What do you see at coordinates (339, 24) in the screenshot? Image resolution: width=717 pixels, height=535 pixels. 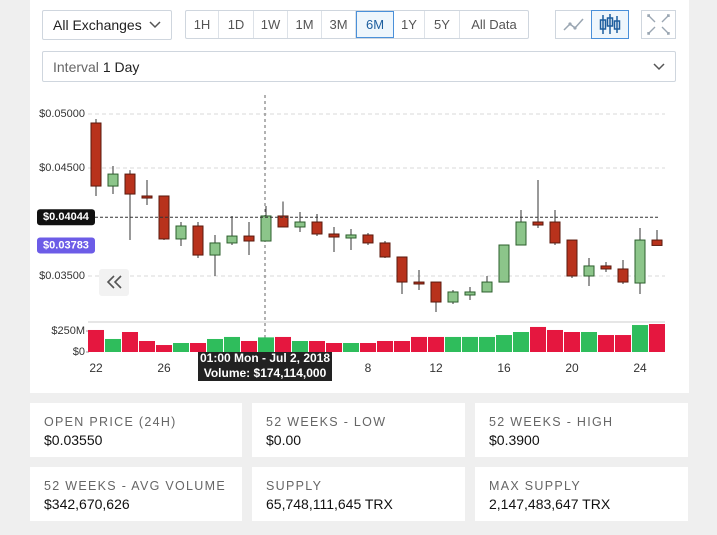 I see `range-button: 3M` at bounding box center [339, 24].